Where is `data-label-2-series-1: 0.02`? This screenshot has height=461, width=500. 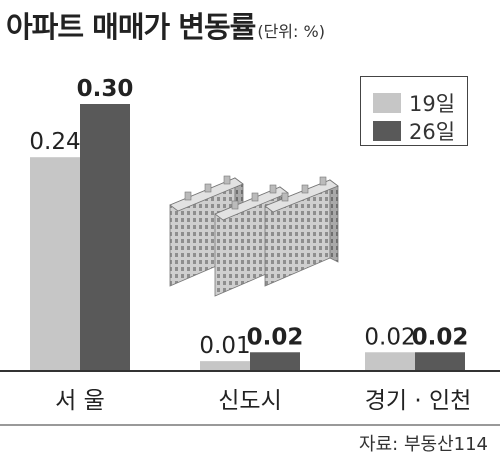 data-label-2-series-1: 0.02 is located at coordinates (440, 337).